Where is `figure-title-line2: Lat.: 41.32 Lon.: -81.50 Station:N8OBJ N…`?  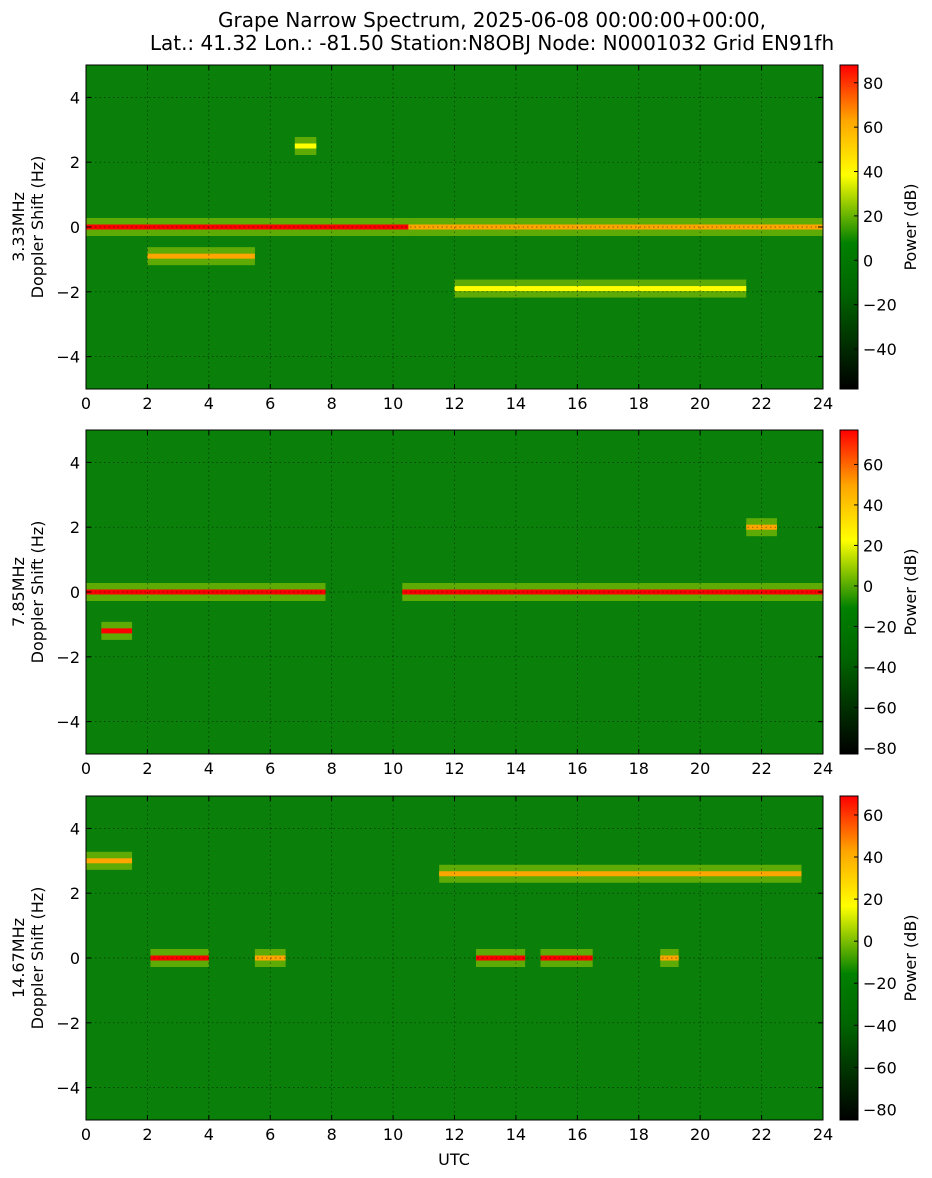 figure-title-line2: Lat.: 41.32 Lon.: -81.50 Station:N8OBJ N… is located at coordinates (492, 43).